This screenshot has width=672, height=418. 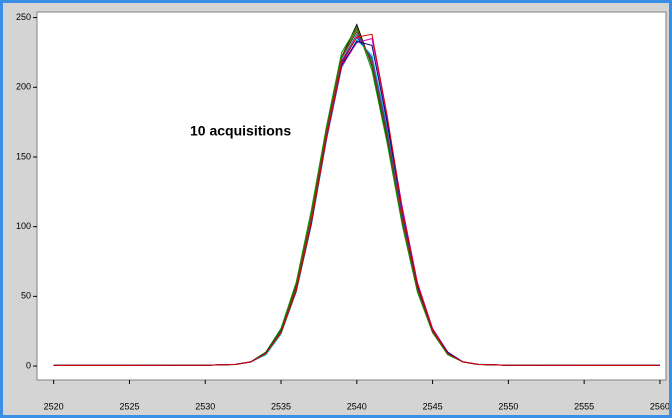 I want to click on y-tick-label: 50, so click(x=26, y=296).